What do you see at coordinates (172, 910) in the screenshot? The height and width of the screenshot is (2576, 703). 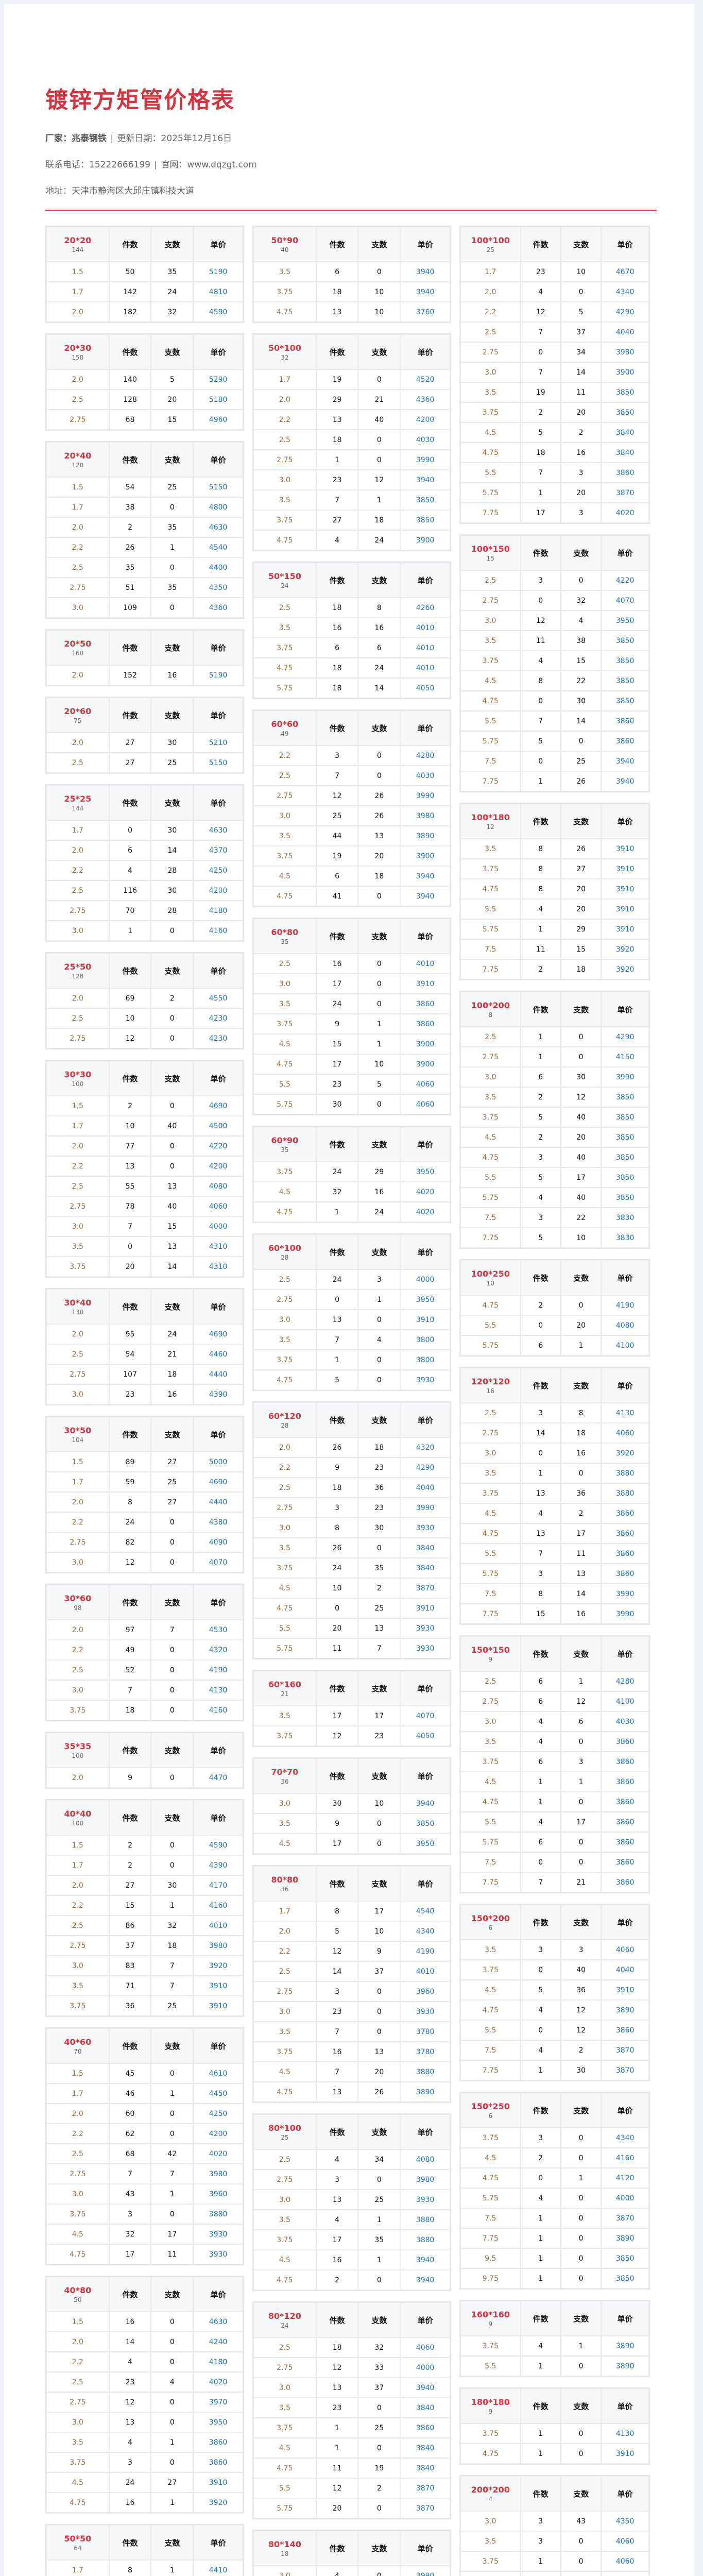 I see `sticks-cell: 28` at bounding box center [172, 910].